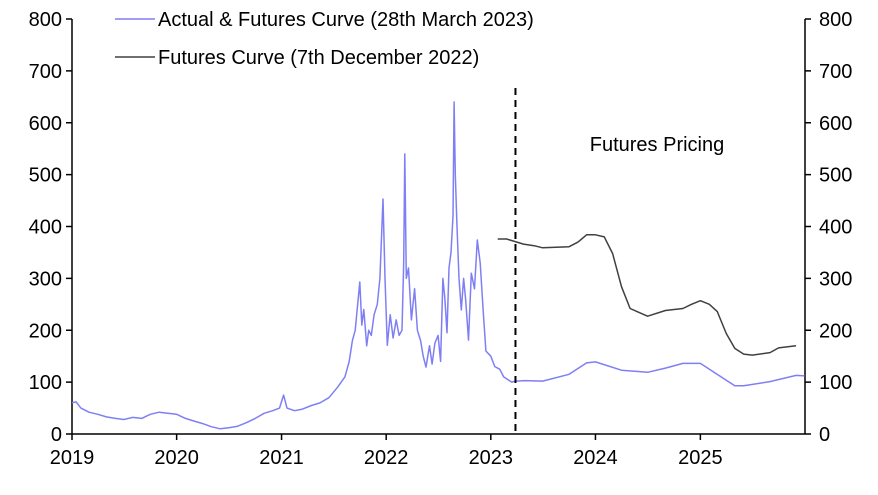  I want to click on y-tick-label-left: 700, so click(45, 72).